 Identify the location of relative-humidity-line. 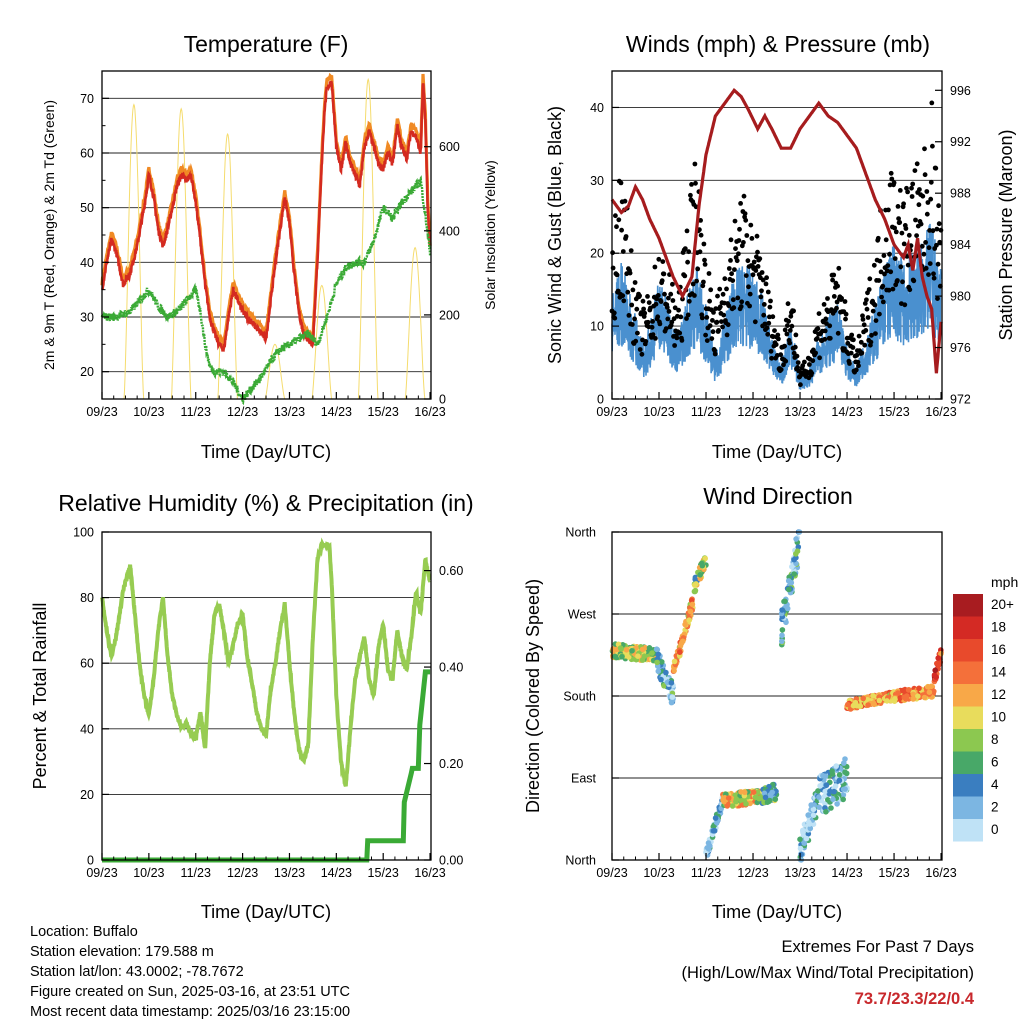
(266, 662).